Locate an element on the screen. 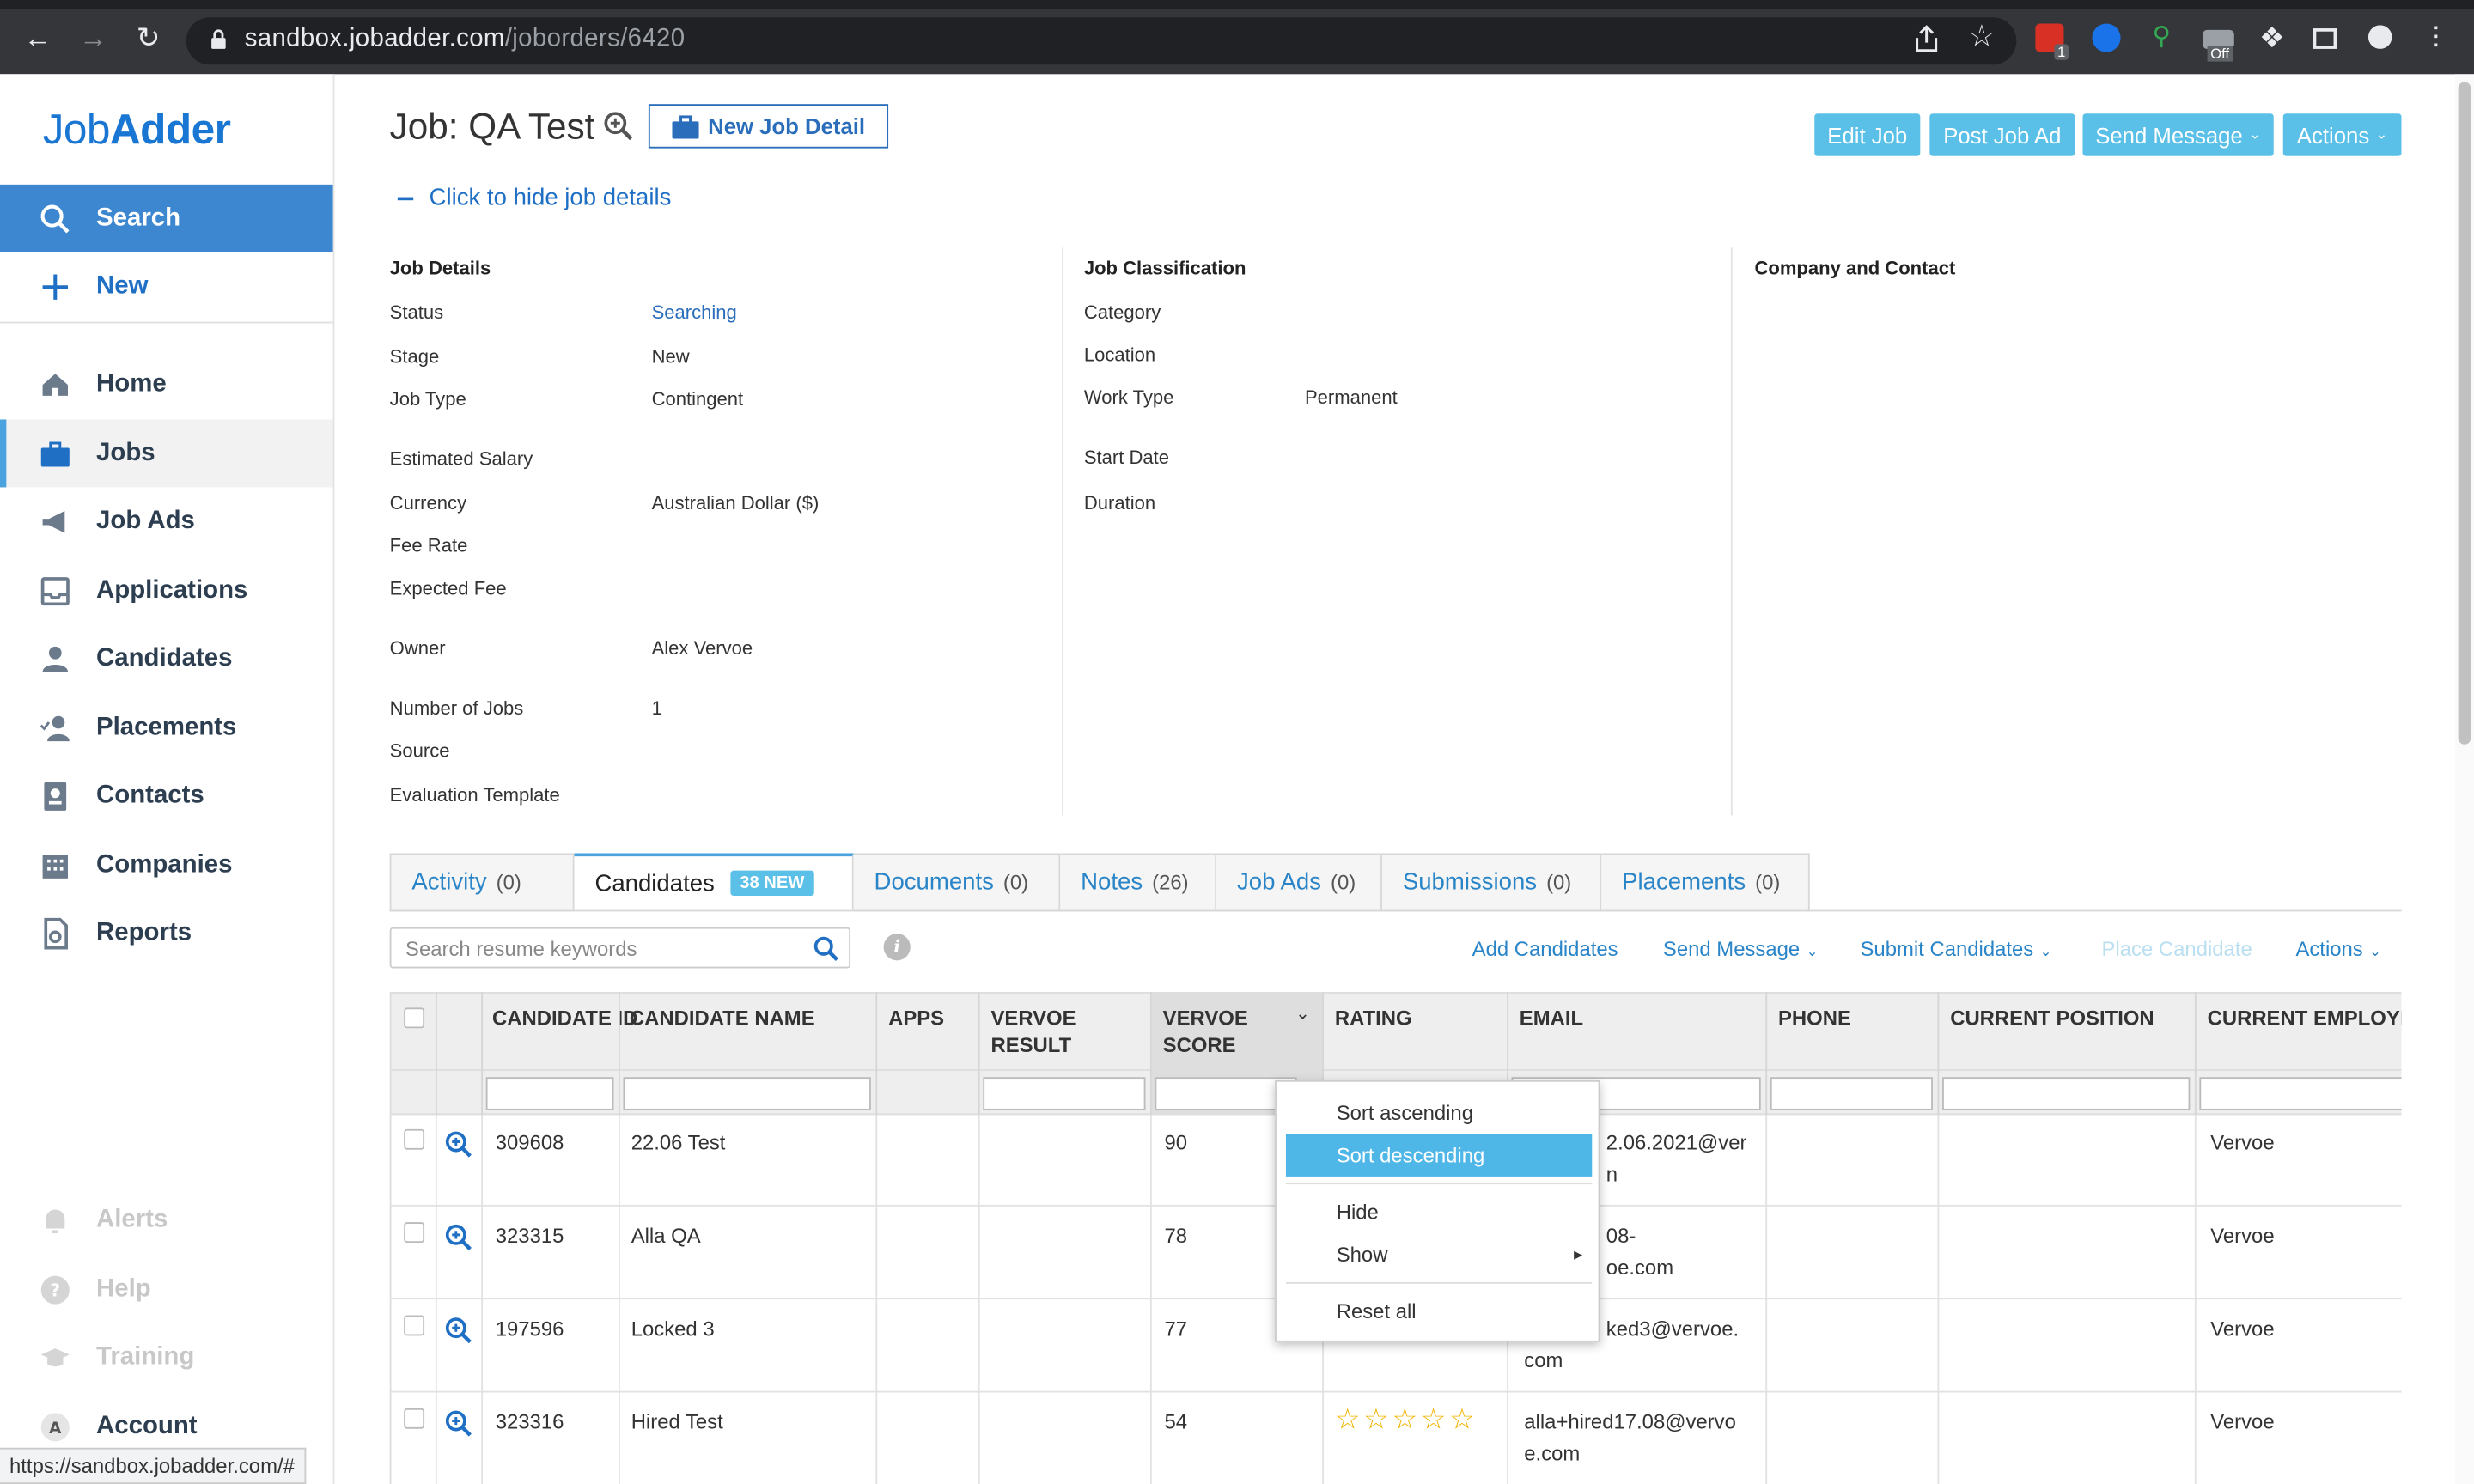 This screenshot has width=2474, height=1484. tab-documents: Documents (0) is located at coordinates (957, 882).